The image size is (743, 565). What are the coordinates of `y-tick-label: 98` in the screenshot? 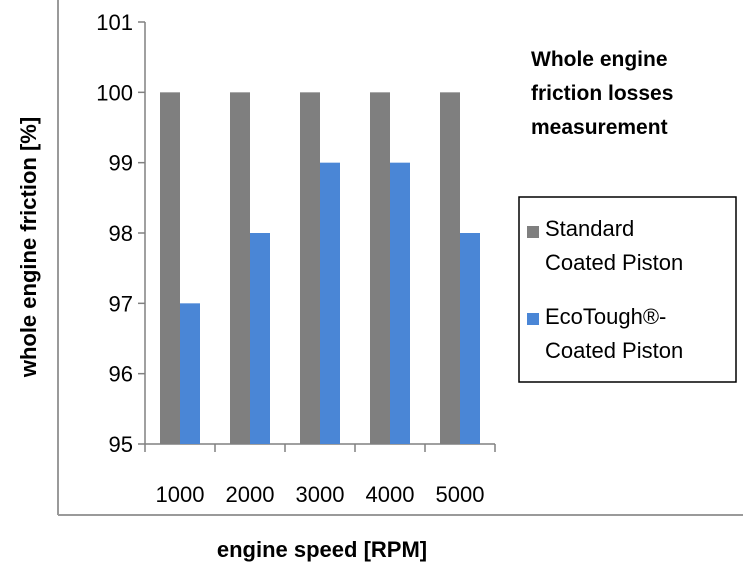 It's located at (121, 233).